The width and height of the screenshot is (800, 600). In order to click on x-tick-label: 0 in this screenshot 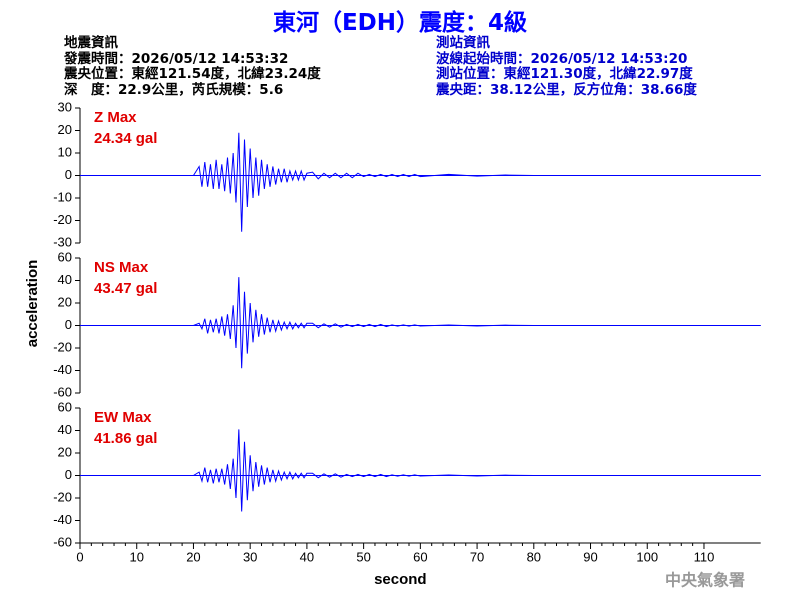, I will do `click(79, 556)`.